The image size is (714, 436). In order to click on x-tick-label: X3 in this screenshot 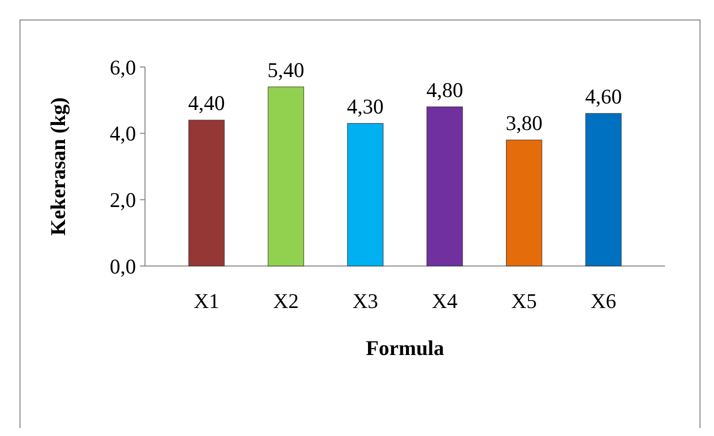, I will do `click(365, 301)`.